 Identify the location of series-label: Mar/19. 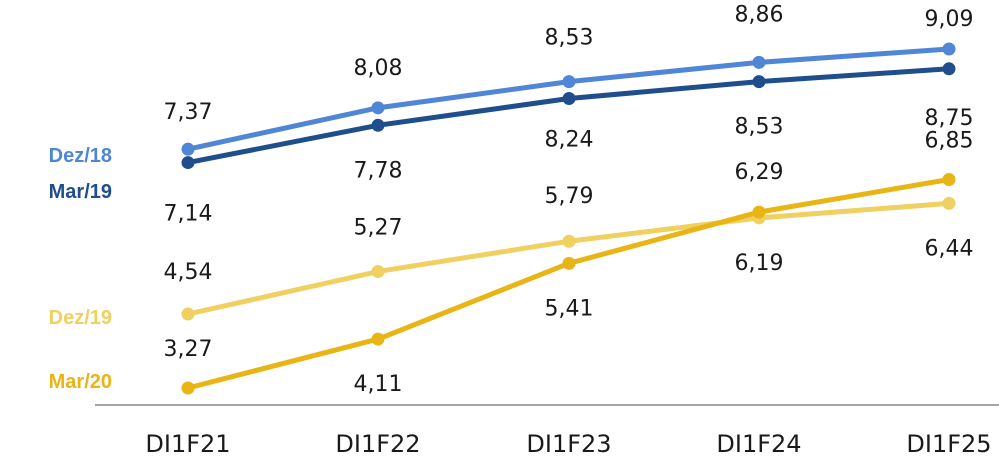
(80, 192).